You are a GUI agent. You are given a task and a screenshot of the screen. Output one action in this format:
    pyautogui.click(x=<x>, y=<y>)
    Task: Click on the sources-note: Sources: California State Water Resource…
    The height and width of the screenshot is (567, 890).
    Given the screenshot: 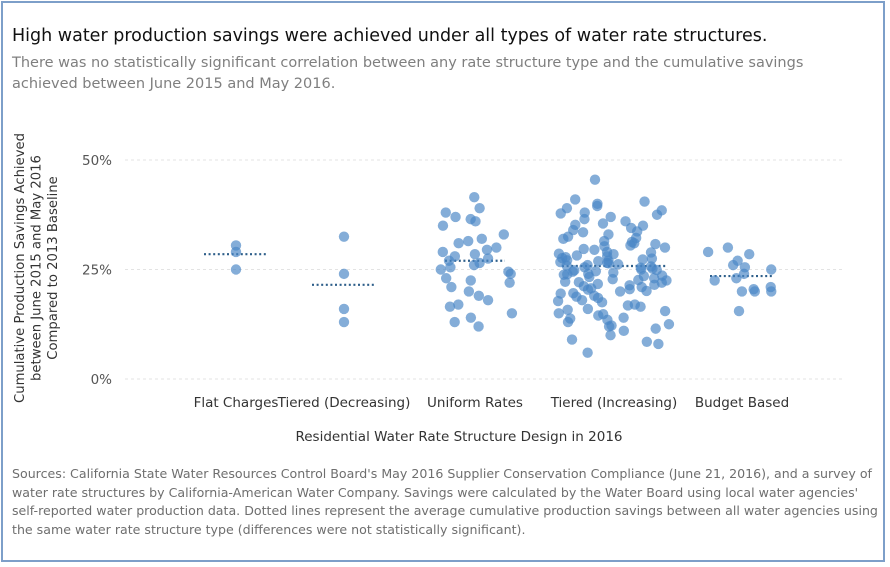 What is the action you would take?
    pyautogui.click(x=445, y=501)
    